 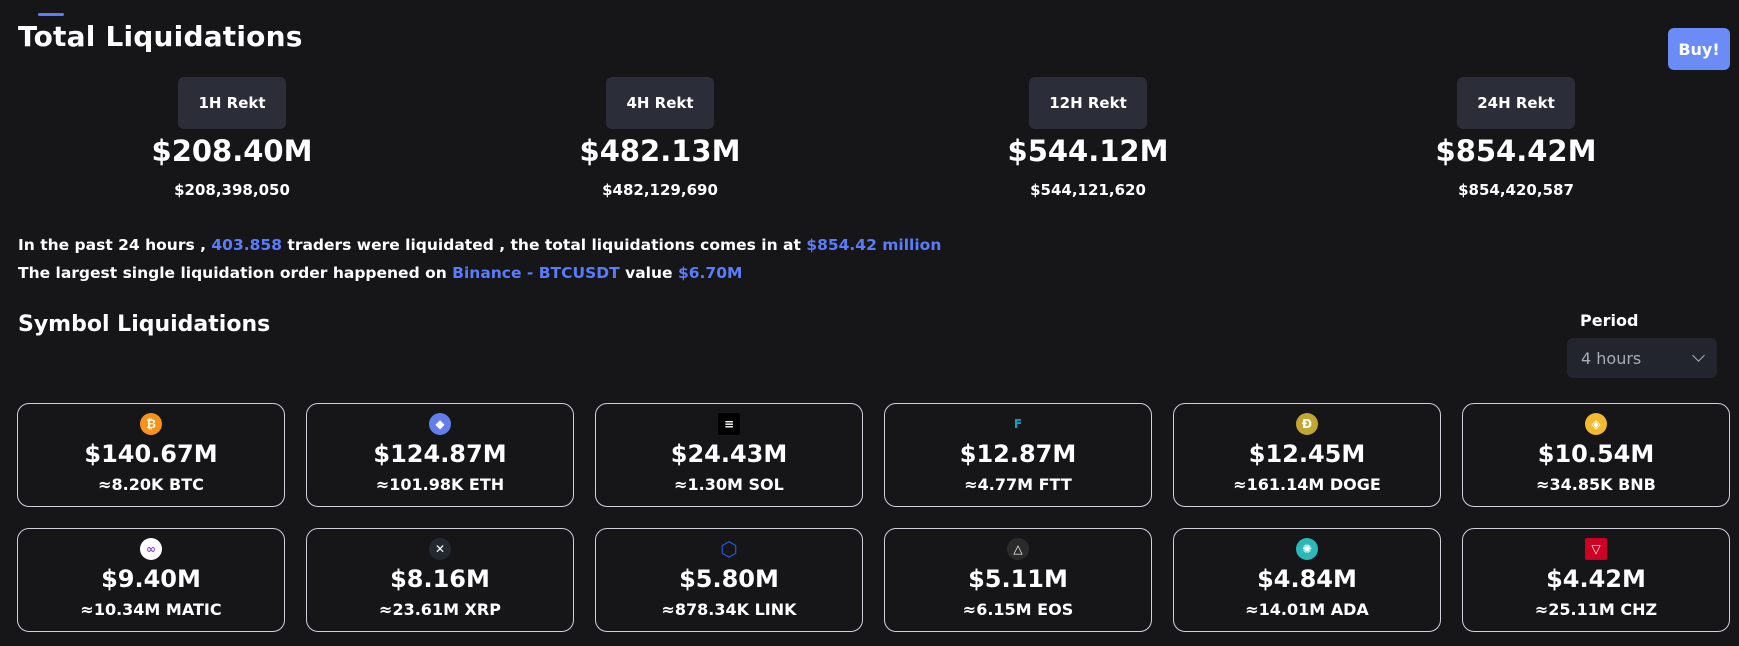 What do you see at coordinates (151, 424) in the screenshot?
I see `bitcoin-icon: ₿` at bounding box center [151, 424].